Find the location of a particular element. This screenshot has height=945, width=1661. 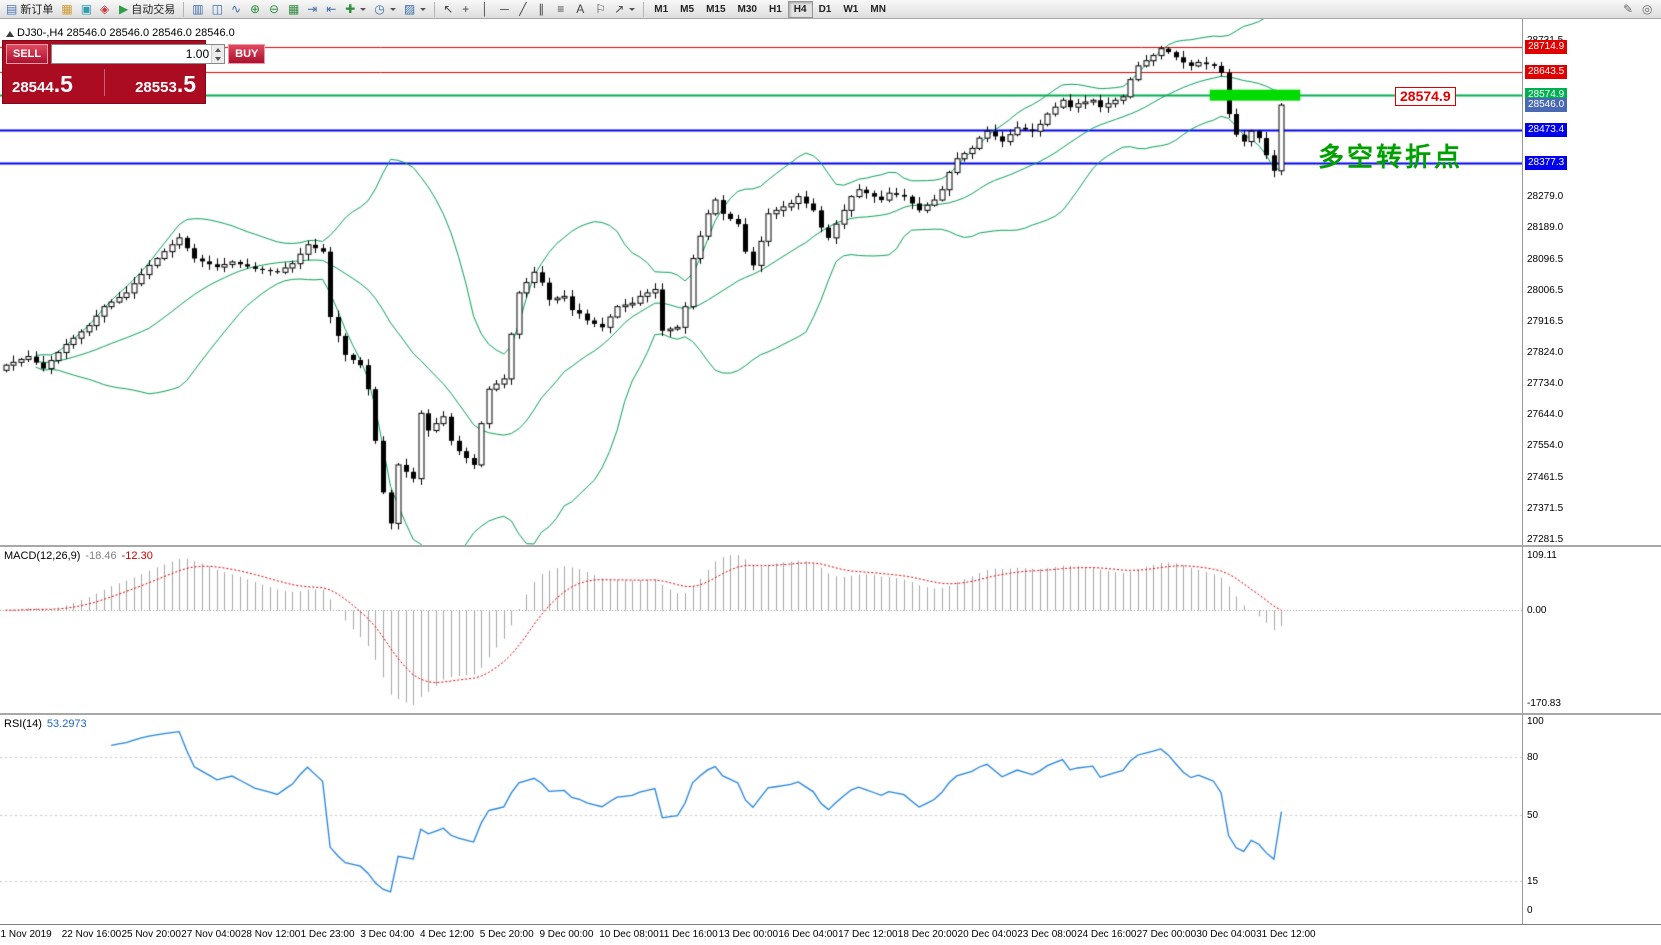

chart-shift-button: ⇤ is located at coordinates (331, 9).